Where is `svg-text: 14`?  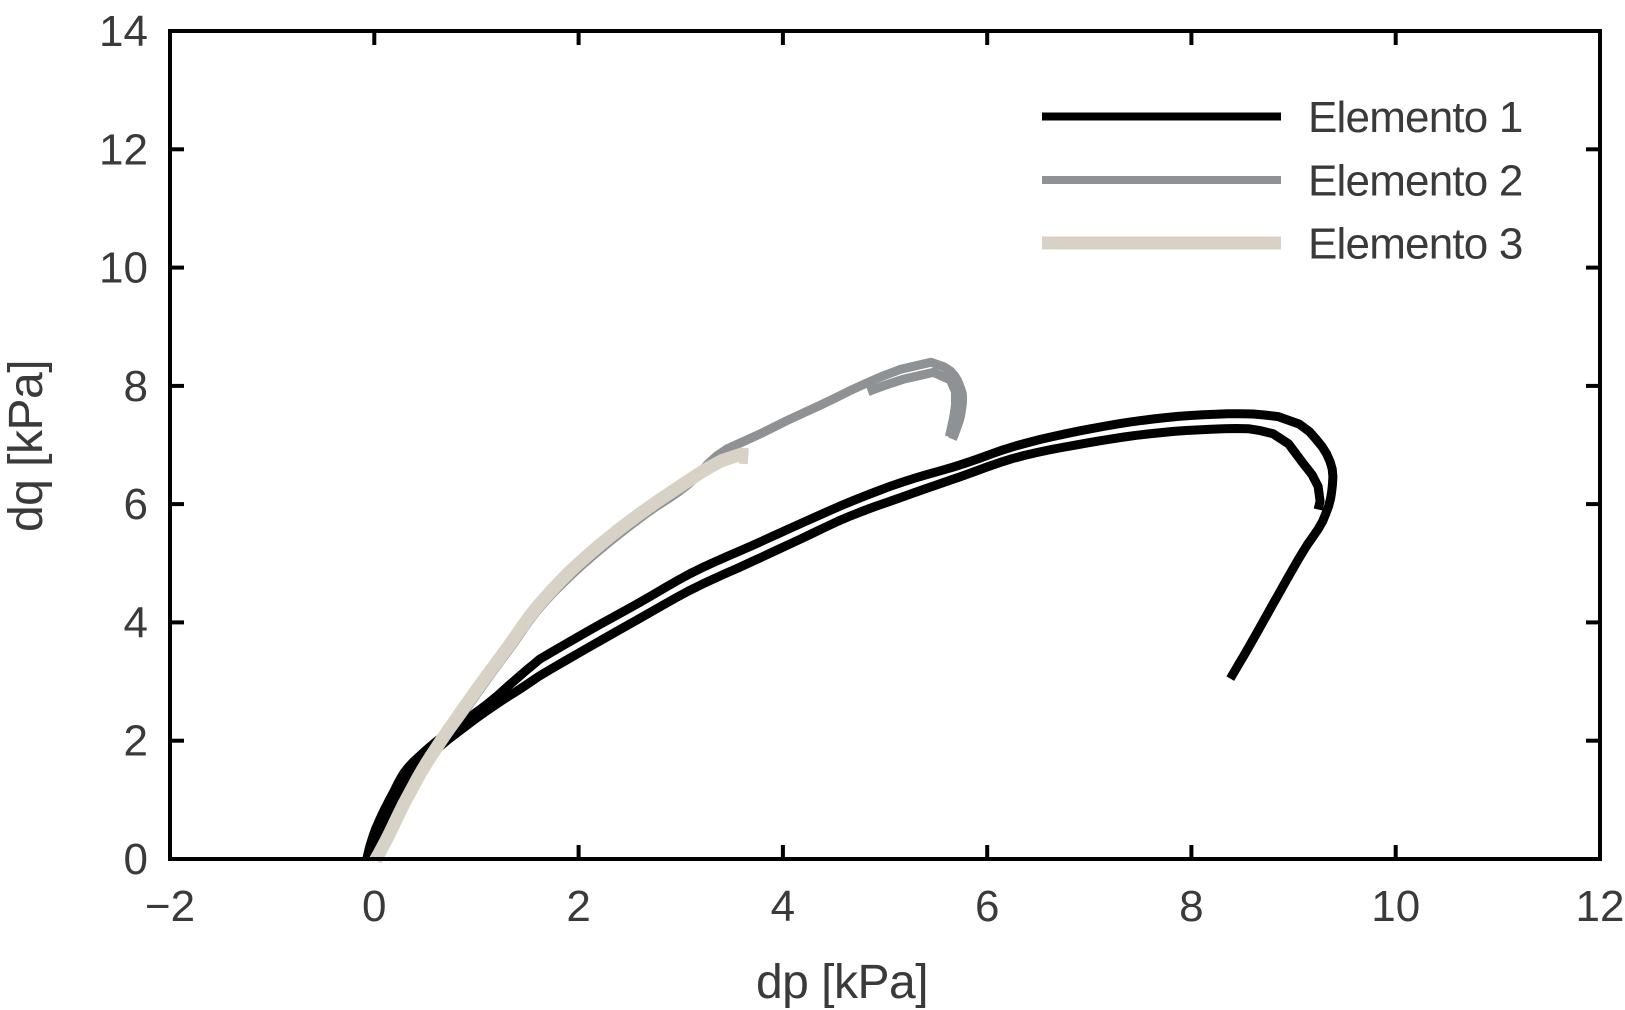
svg-text: 14 is located at coordinates (123, 31).